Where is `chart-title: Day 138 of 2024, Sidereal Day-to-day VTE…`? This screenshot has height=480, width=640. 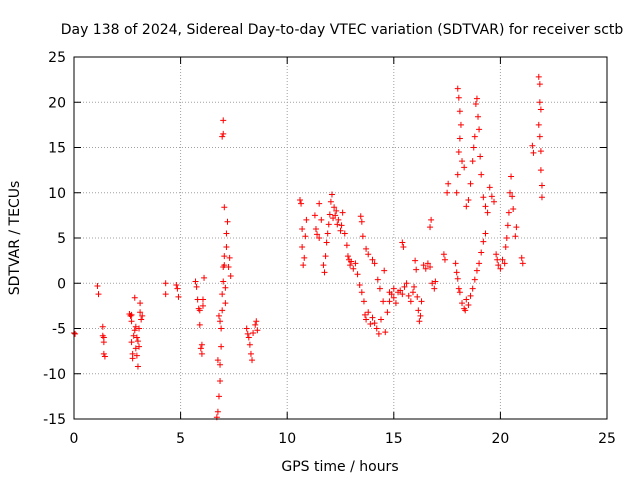
chart-title: Day 138 of 2024, Sidereal Day-to-day VTE… is located at coordinates (342, 30).